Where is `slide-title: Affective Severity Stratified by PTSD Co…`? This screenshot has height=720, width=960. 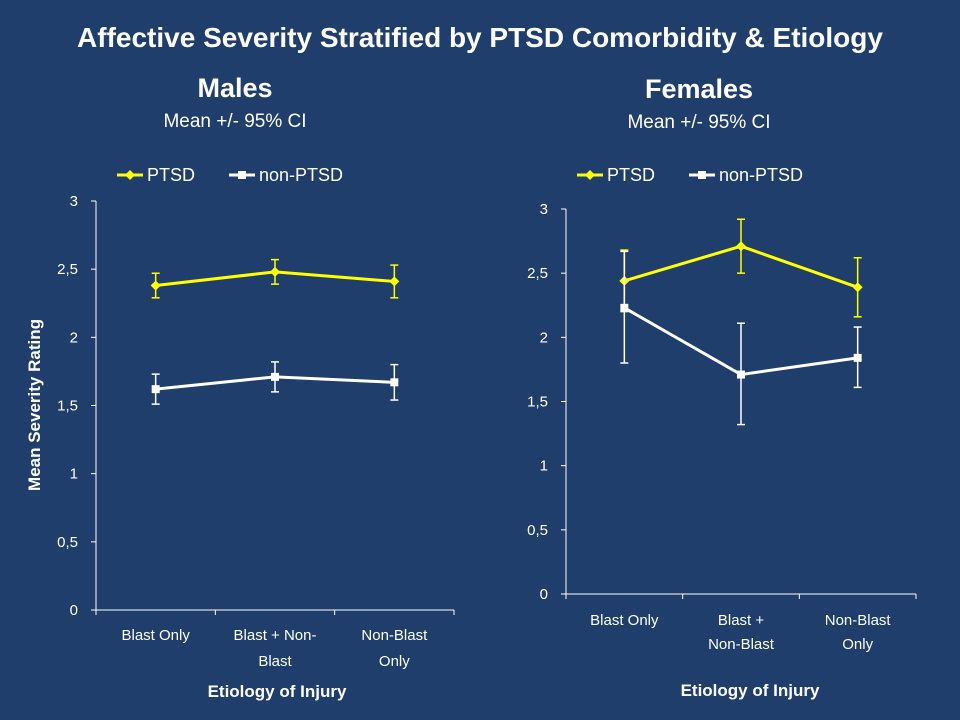 slide-title: Affective Severity Stratified by PTSD Co… is located at coordinates (480, 37).